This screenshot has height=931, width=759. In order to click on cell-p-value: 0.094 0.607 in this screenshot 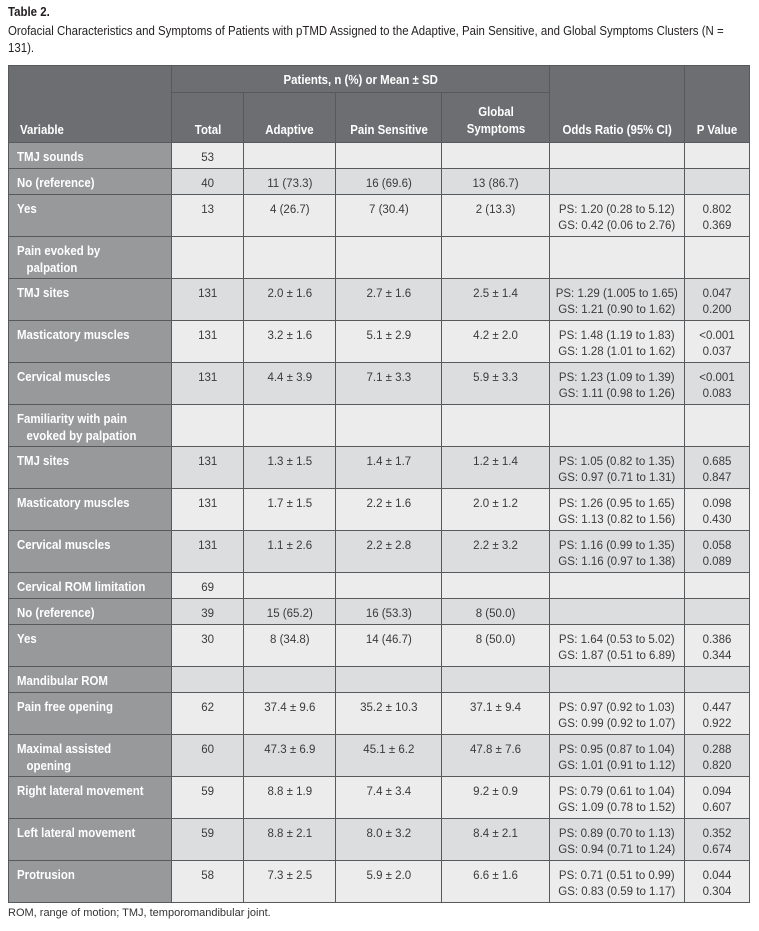, I will do `click(717, 797)`.